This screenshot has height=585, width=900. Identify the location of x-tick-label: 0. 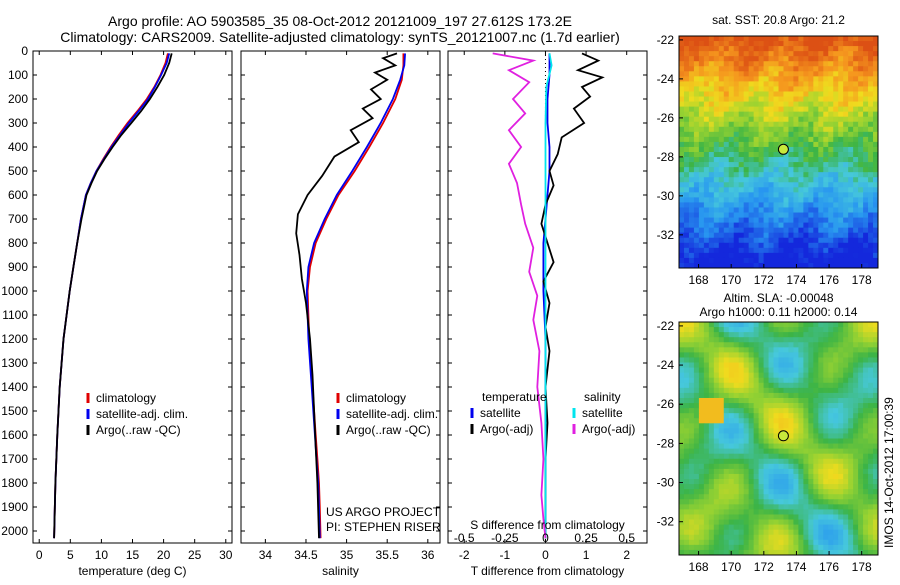
(545, 555).